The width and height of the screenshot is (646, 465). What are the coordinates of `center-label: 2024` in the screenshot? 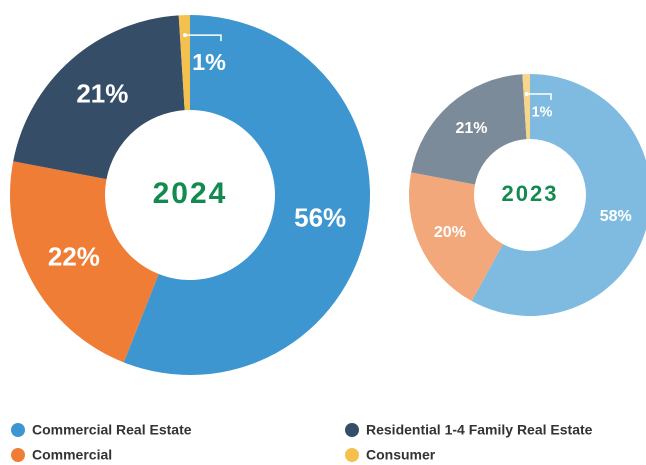 It's located at (190, 193).